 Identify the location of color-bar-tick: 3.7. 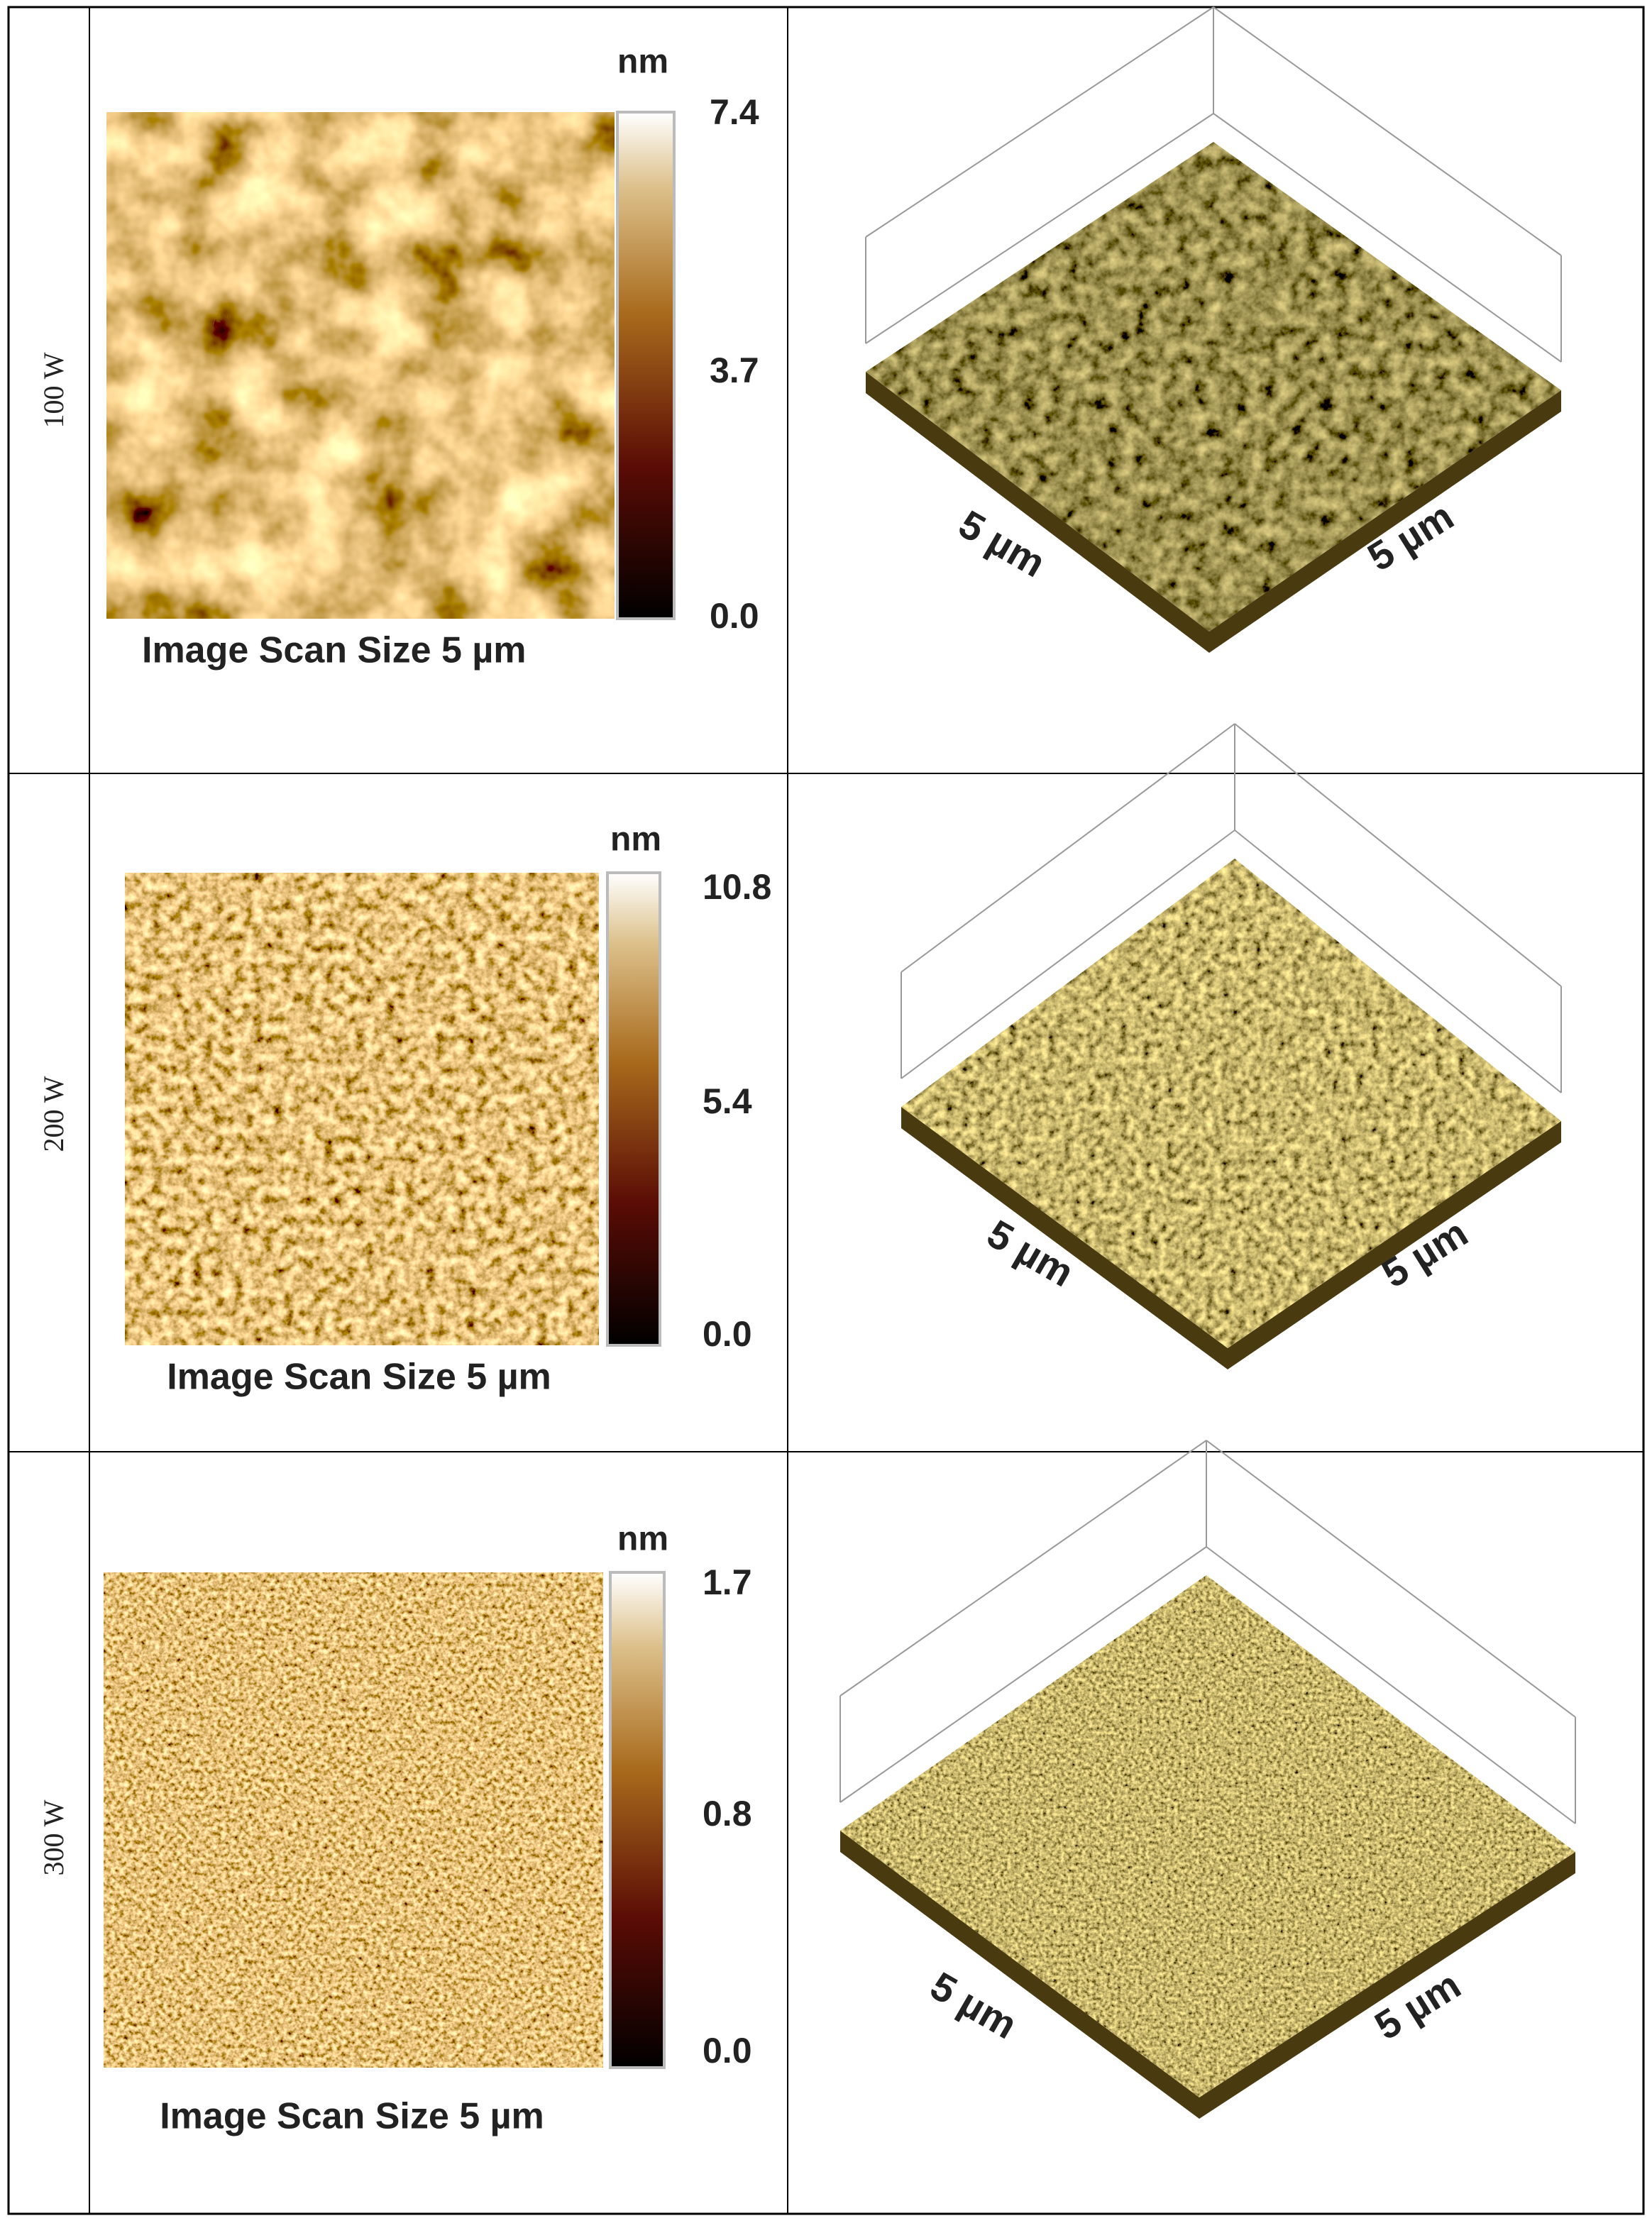
(735, 370).